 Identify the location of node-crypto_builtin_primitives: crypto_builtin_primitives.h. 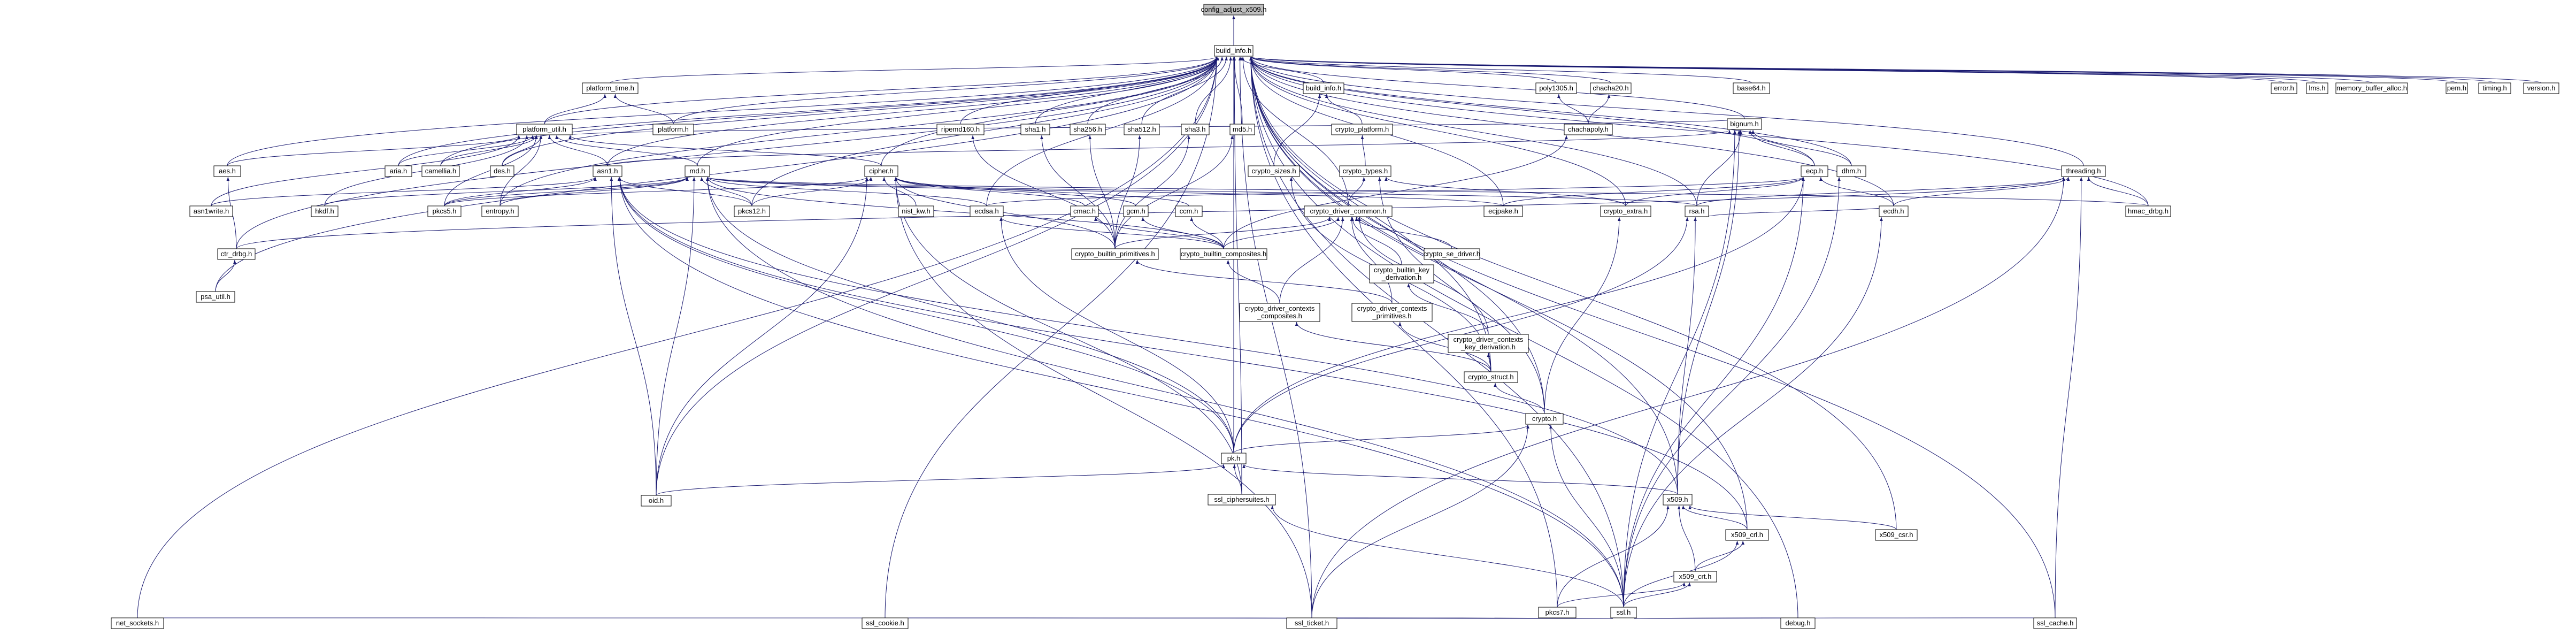
(1115, 254).